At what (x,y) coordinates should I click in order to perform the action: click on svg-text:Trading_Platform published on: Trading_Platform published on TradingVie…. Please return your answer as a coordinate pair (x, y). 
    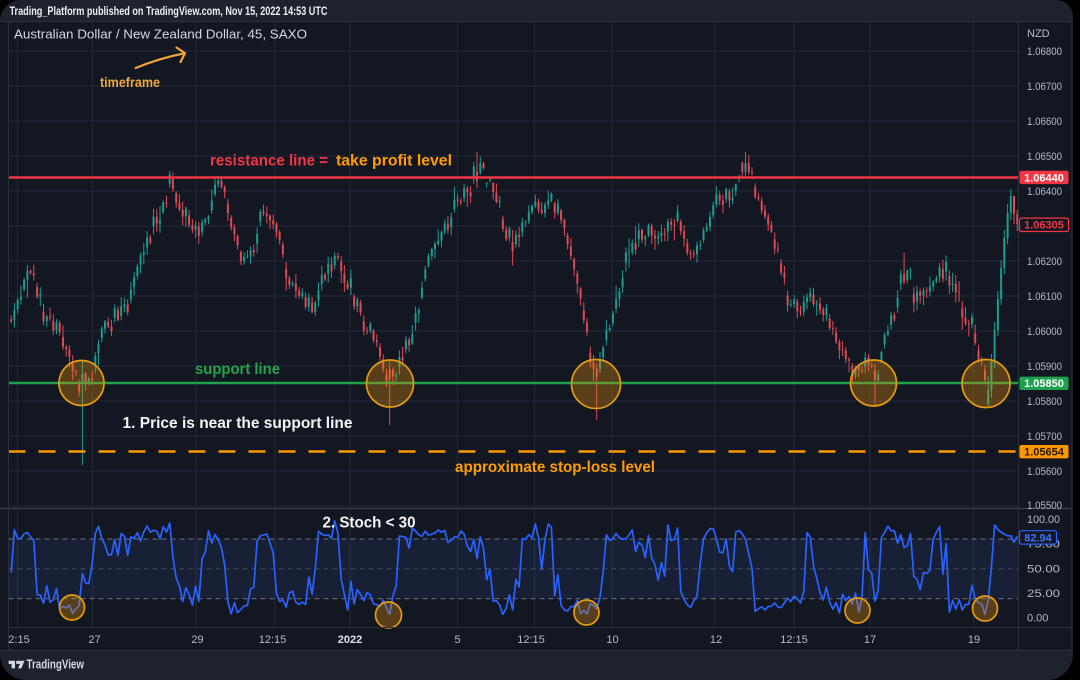
    Looking at the image, I should click on (169, 12).